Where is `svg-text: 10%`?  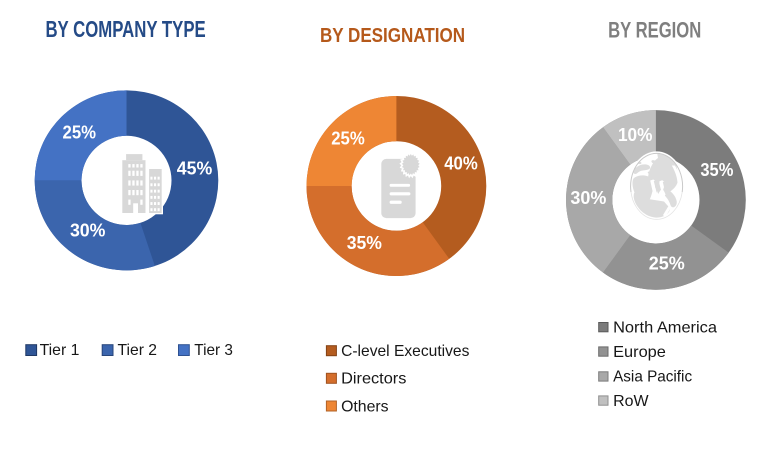 svg-text: 10% is located at coordinates (635, 135).